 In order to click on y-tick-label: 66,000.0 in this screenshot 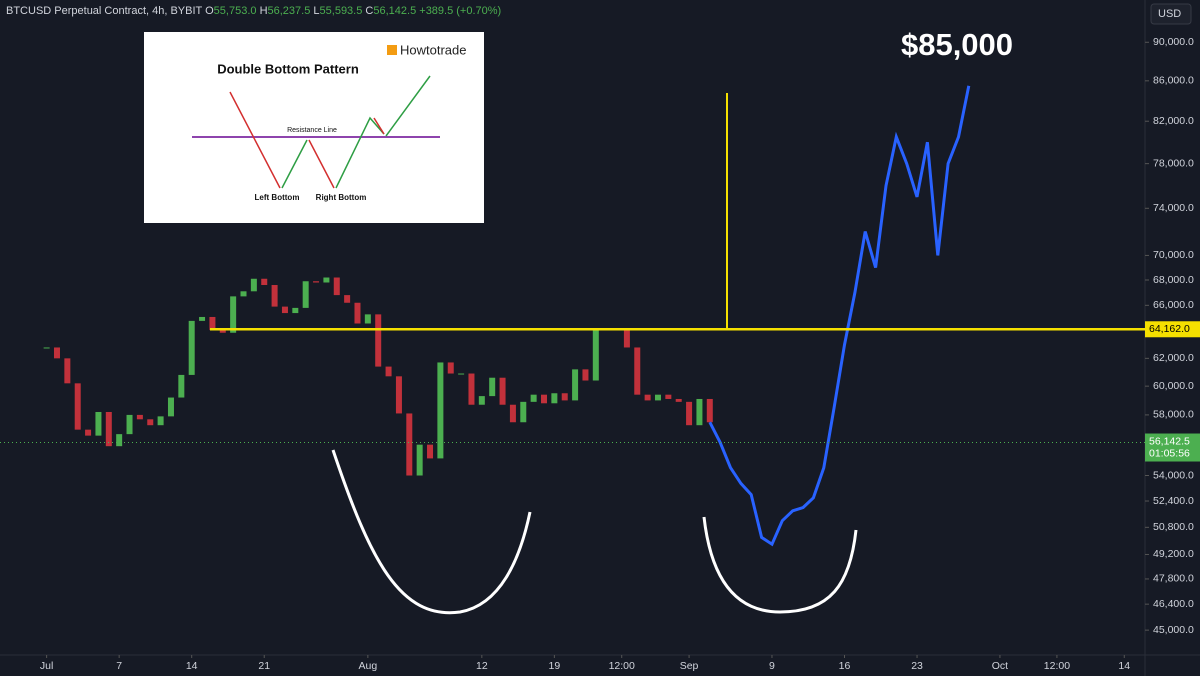, I will do `click(1173, 305)`.